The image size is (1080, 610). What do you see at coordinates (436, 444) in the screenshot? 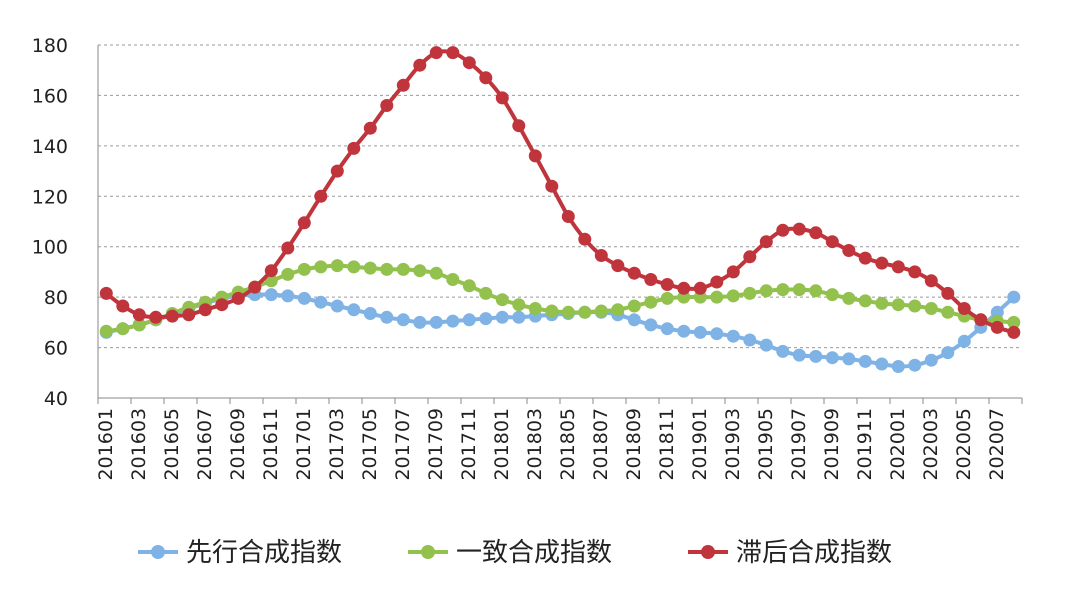
I see `x-tick-label: 201709` at bounding box center [436, 444].